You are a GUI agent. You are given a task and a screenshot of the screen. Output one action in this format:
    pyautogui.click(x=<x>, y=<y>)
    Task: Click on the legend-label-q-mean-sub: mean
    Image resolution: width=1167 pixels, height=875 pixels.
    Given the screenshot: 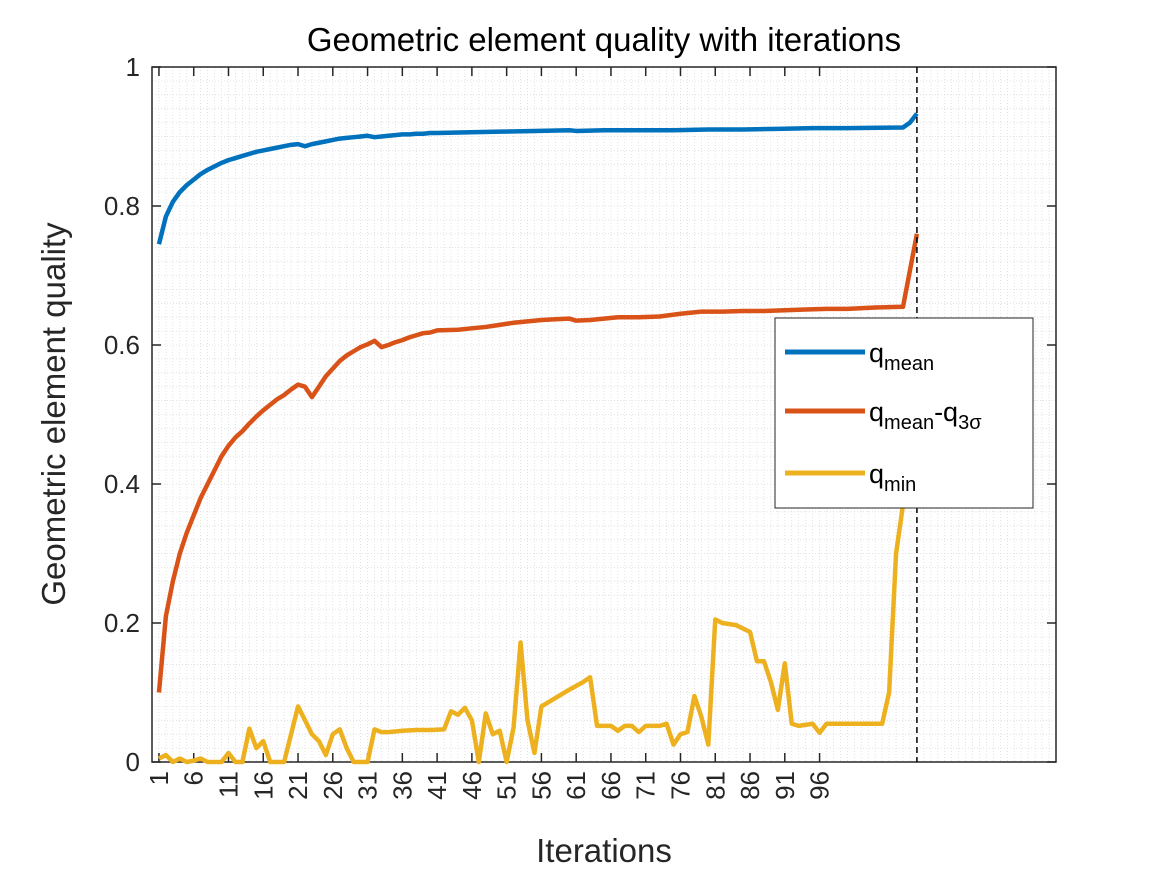 What is the action you would take?
    pyautogui.click(x=909, y=364)
    